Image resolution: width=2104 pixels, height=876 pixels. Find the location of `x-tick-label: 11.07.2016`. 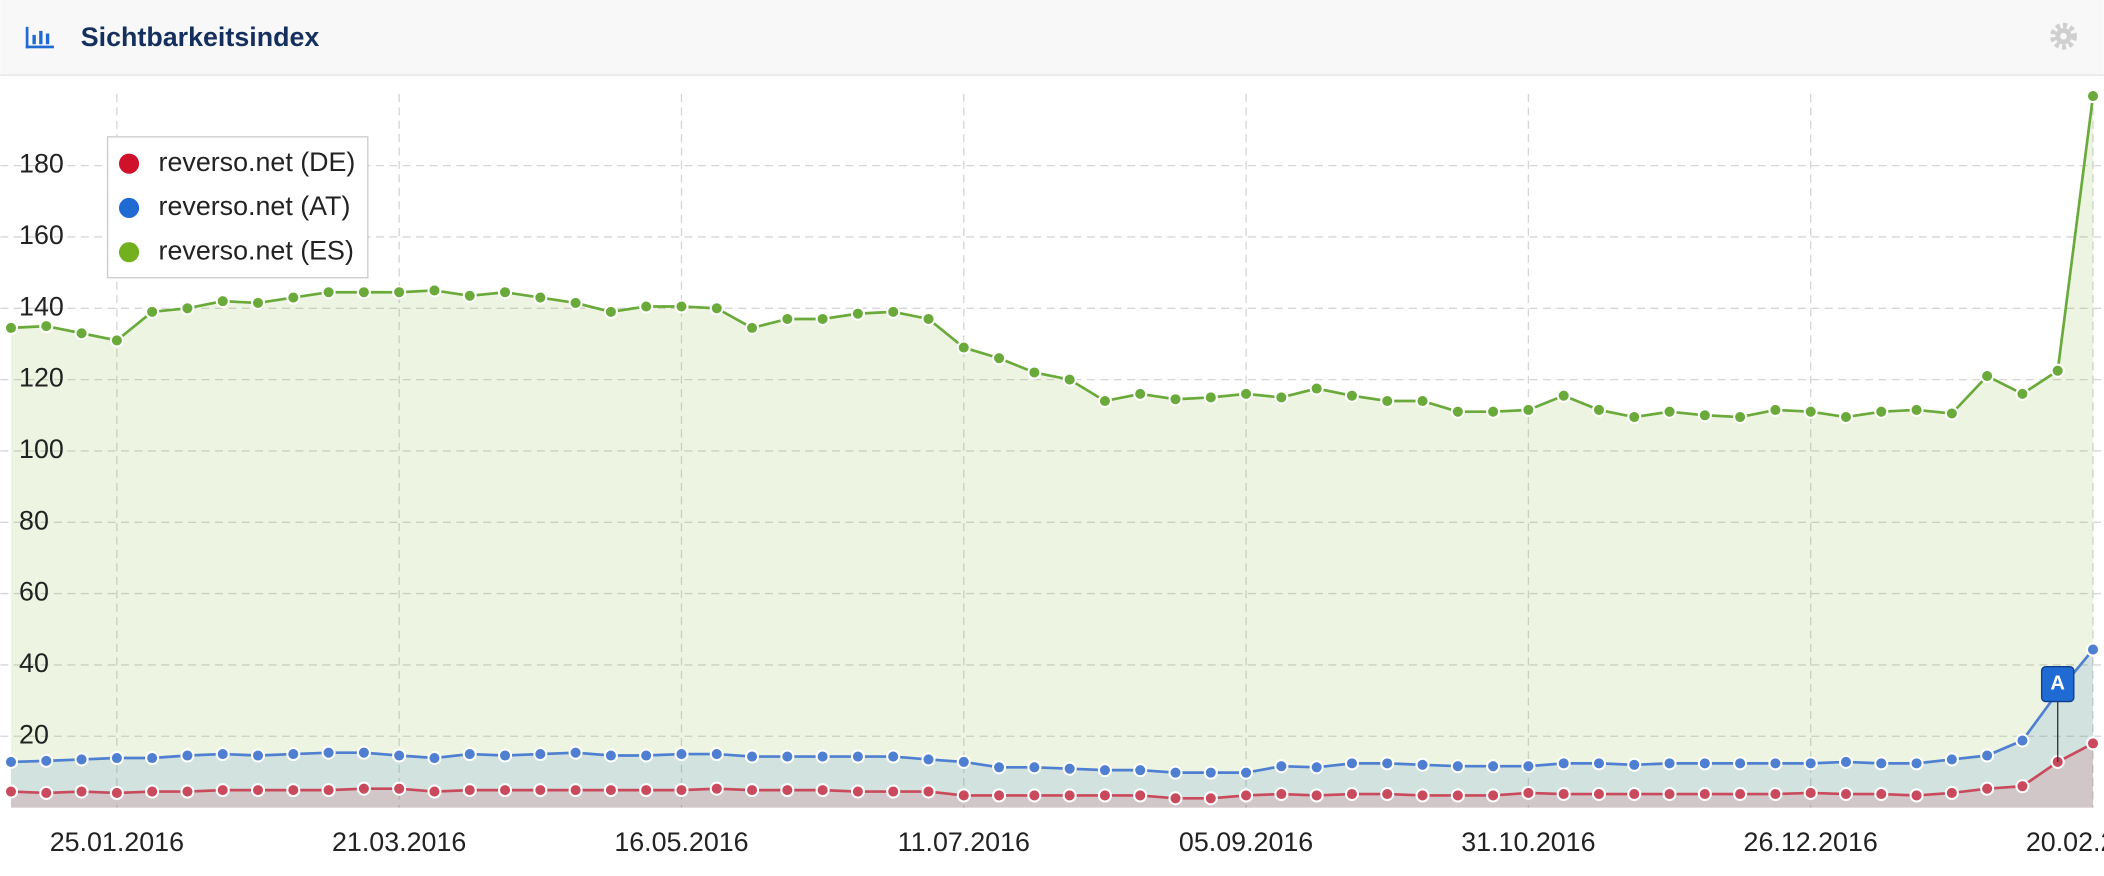

x-tick-label: 11.07.2016 is located at coordinates (964, 842).